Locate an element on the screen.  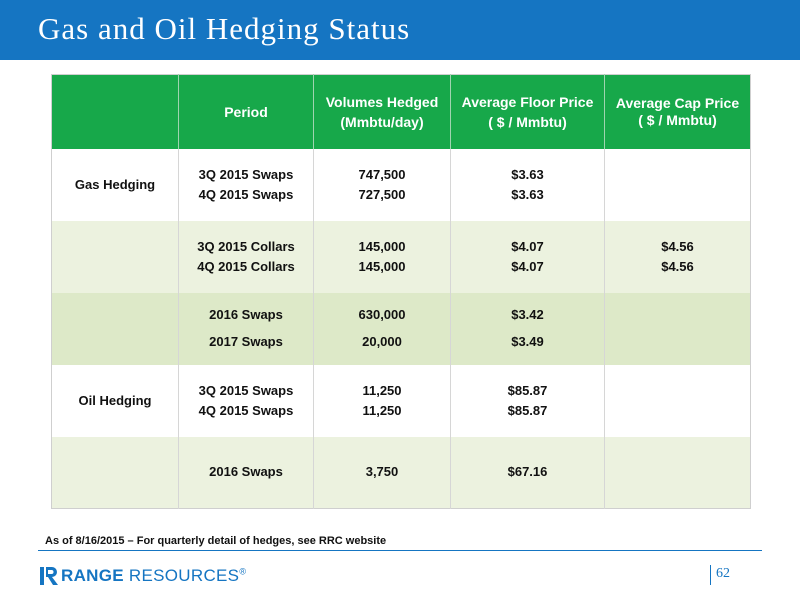
header-volumes-line2: (Mmbtu/day) is located at coordinates (382, 121).